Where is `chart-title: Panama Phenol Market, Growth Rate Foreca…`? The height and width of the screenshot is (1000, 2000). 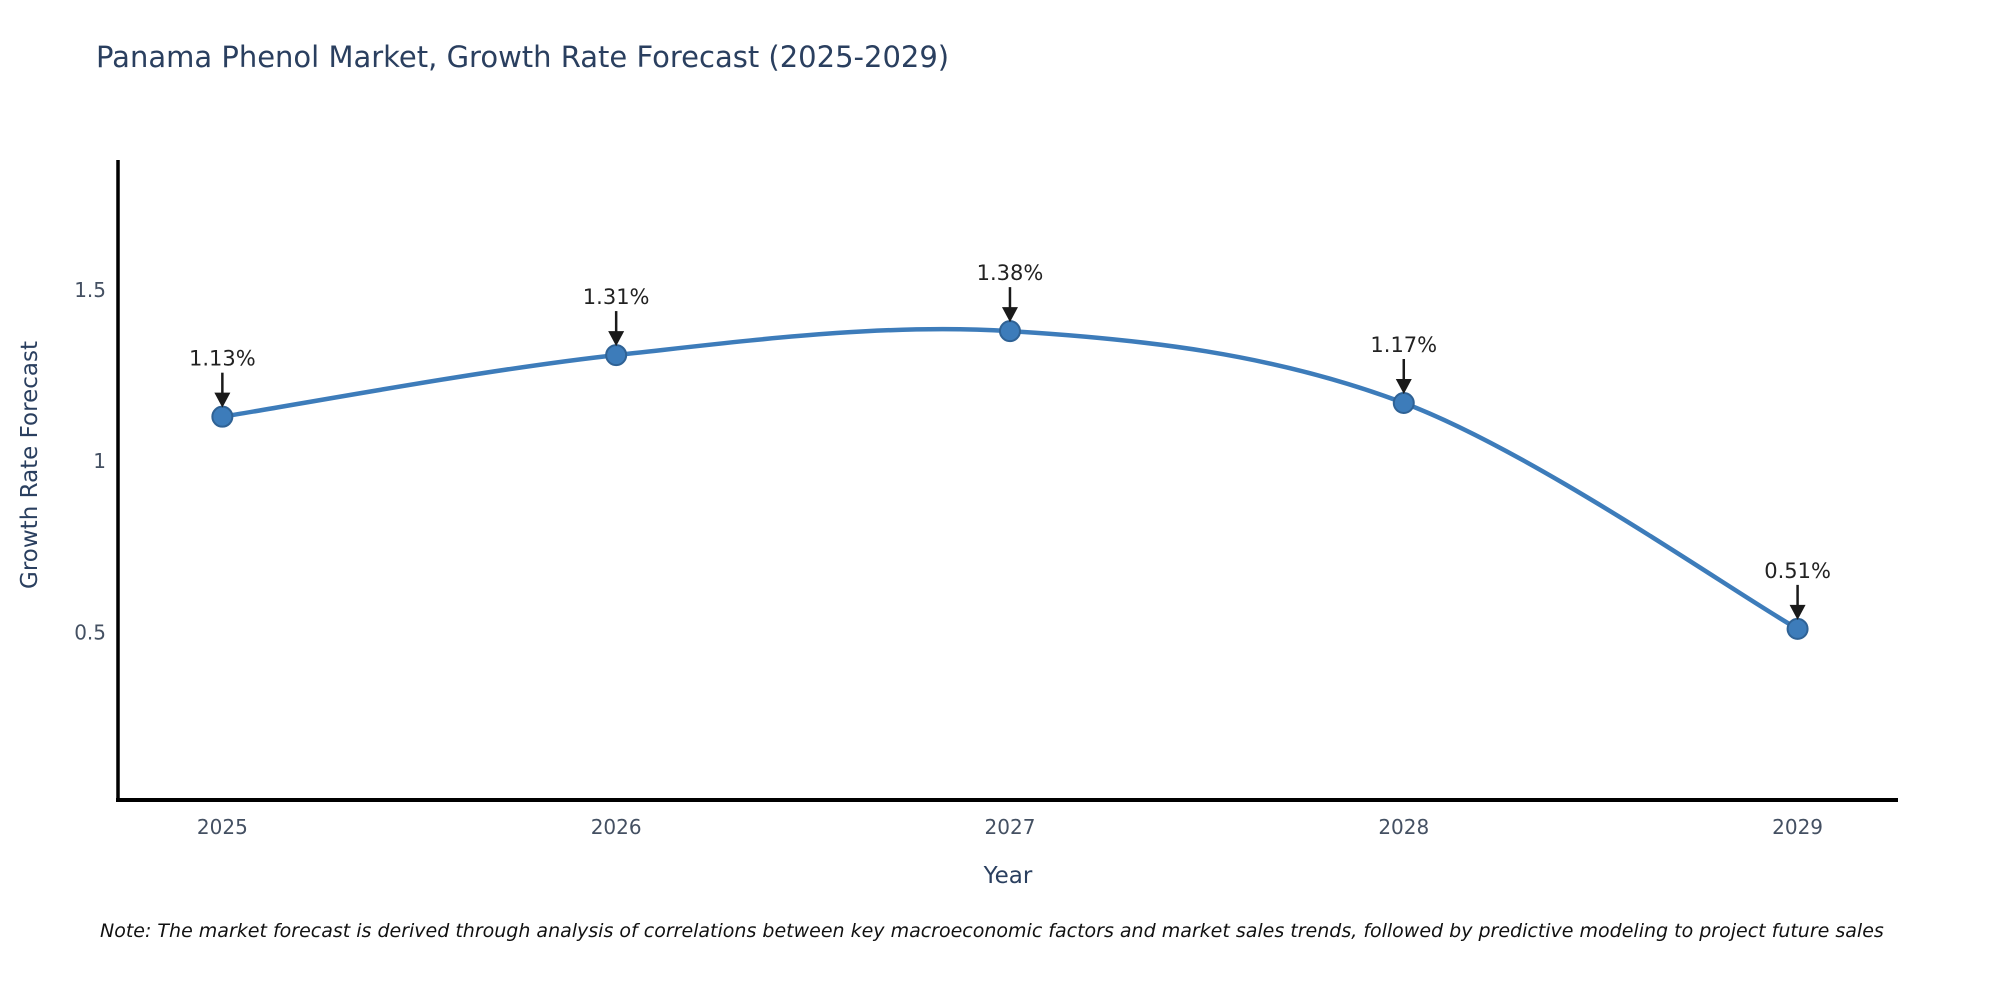
chart-title: Panama Phenol Market, Growth Rate Foreca… is located at coordinates (523, 57).